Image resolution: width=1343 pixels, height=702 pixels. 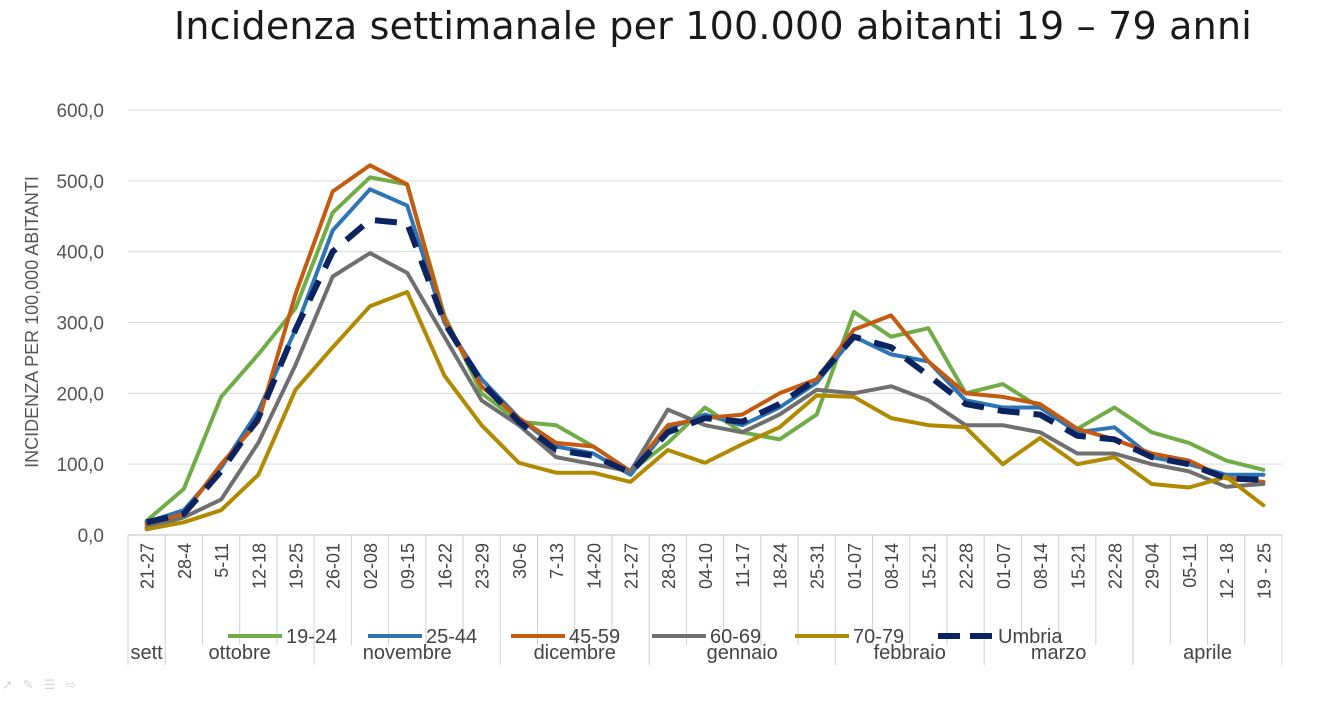 What do you see at coordinates (451, 637) in the screenshot?
I see `legend-label: 25-44` at bounding box center [451, 637].